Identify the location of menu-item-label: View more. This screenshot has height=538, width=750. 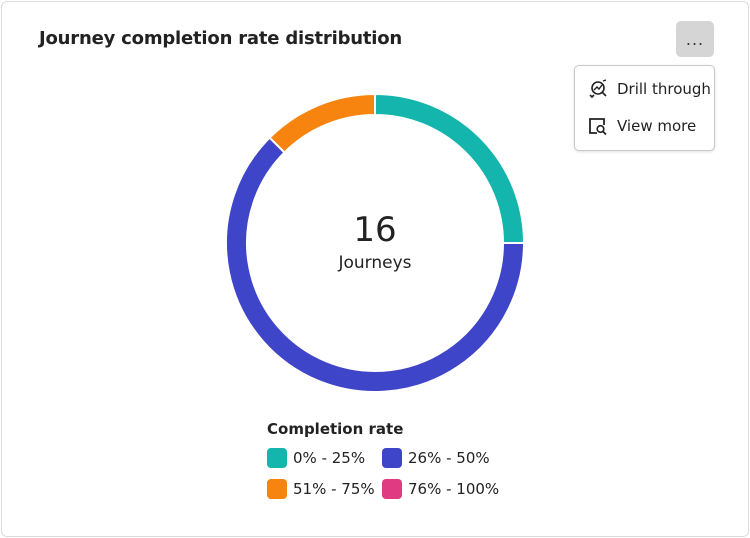
(657, 126).